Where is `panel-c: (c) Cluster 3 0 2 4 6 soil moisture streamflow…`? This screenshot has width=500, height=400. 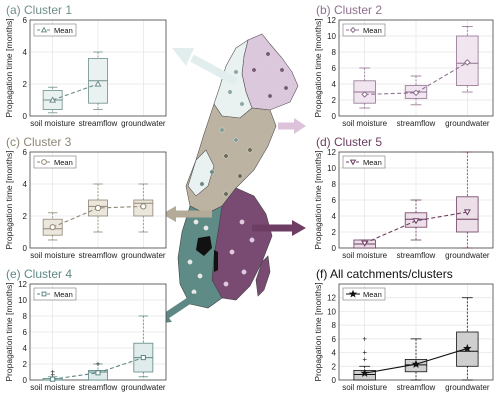
panel-c: (c) Cluster 3 0 2 4 6 soil moisture streamflow… is located at coordinates (85, 197).